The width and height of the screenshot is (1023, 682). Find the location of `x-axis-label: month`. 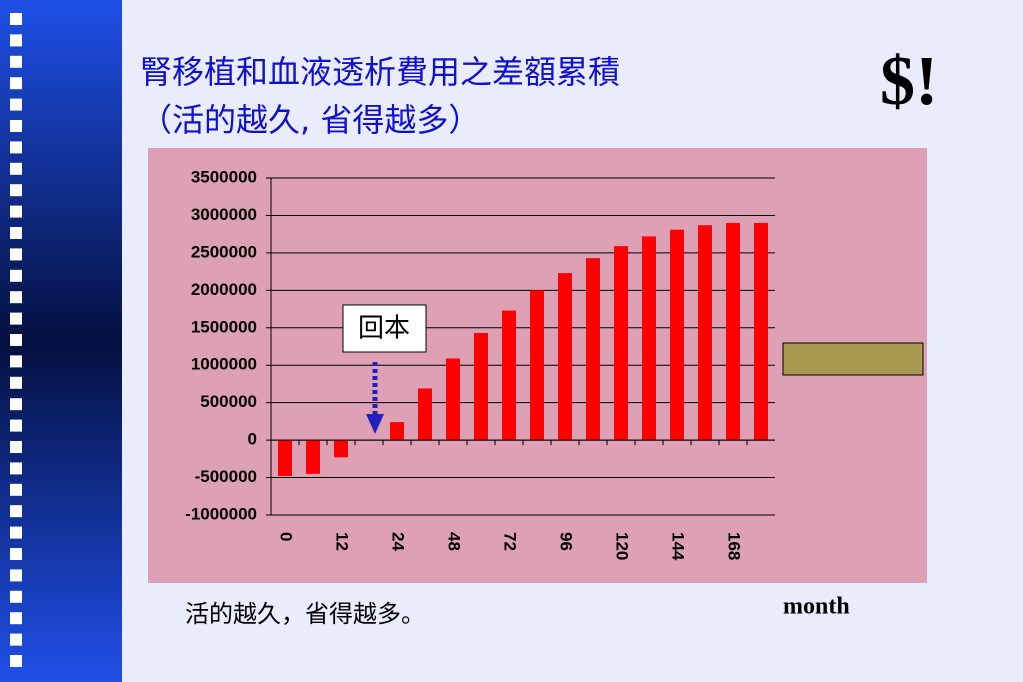

x-axis-label: month is located at coordinates (816, 607).